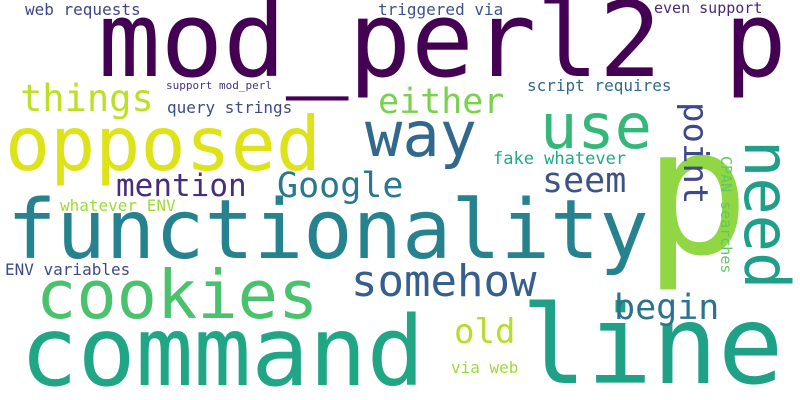 This screenshot has height=400, width=800. What do you see at coordinates (118, 205) in the screenshot?
I see `word-whatever-env: whatever ENV` at bounding box center [118, 205].